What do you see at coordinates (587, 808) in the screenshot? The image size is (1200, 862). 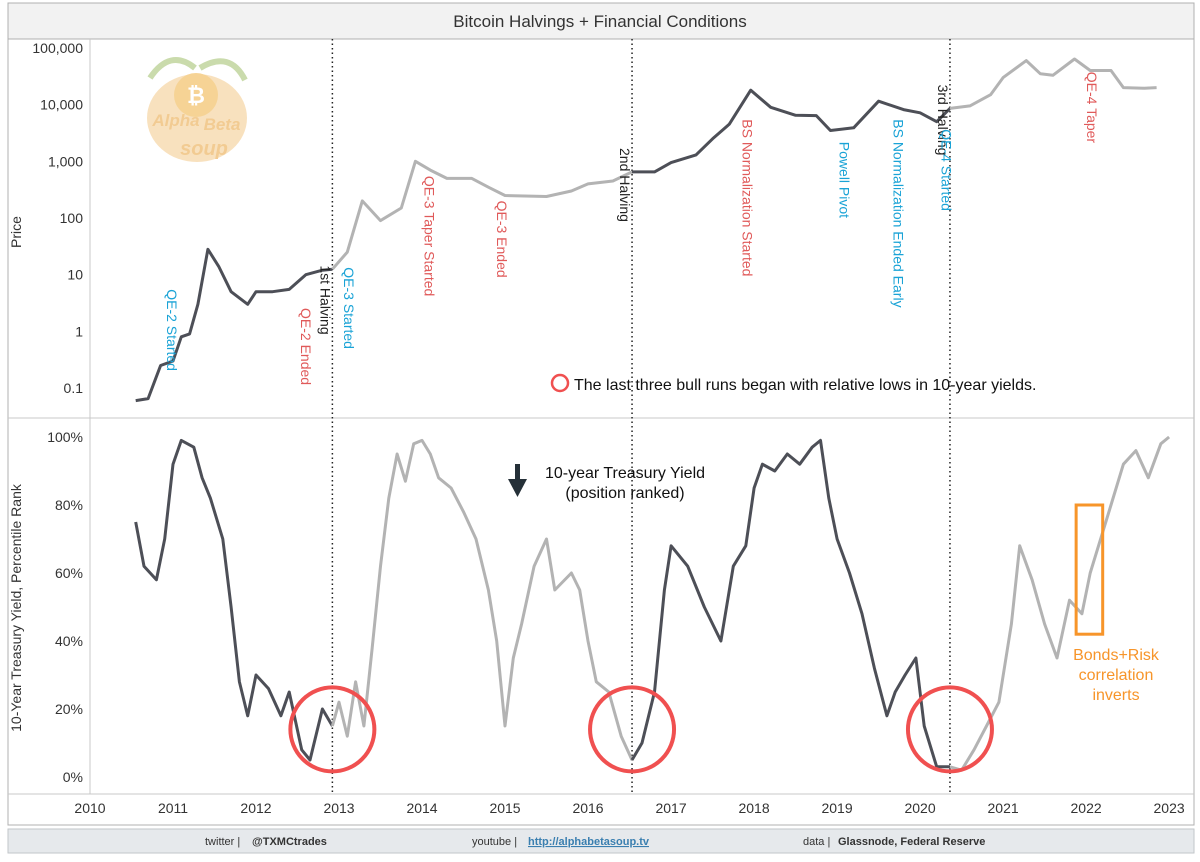 I see `x-tick-label: 2016` at bounding box center [587, 808].